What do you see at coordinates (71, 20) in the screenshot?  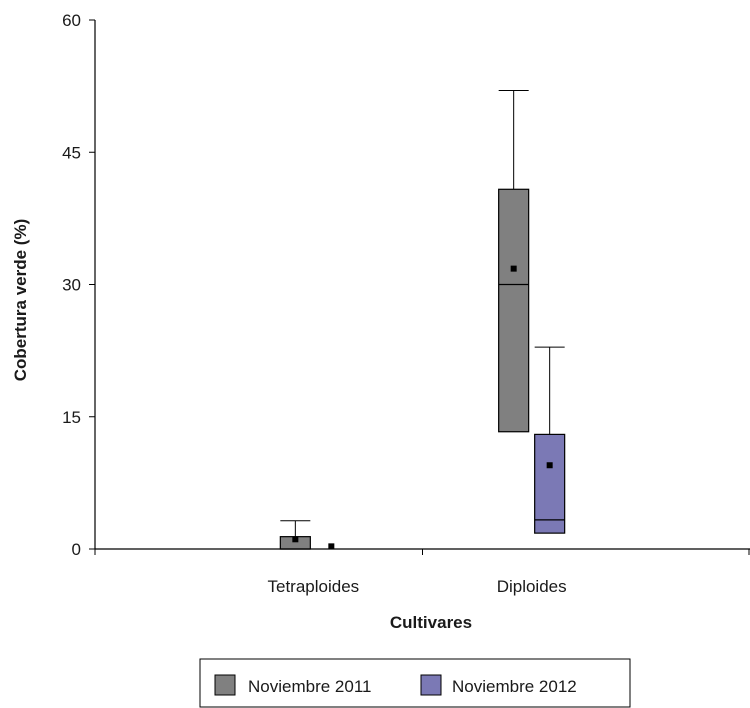 I see `y-tick-label: 60` at bounding box center [71, 20].